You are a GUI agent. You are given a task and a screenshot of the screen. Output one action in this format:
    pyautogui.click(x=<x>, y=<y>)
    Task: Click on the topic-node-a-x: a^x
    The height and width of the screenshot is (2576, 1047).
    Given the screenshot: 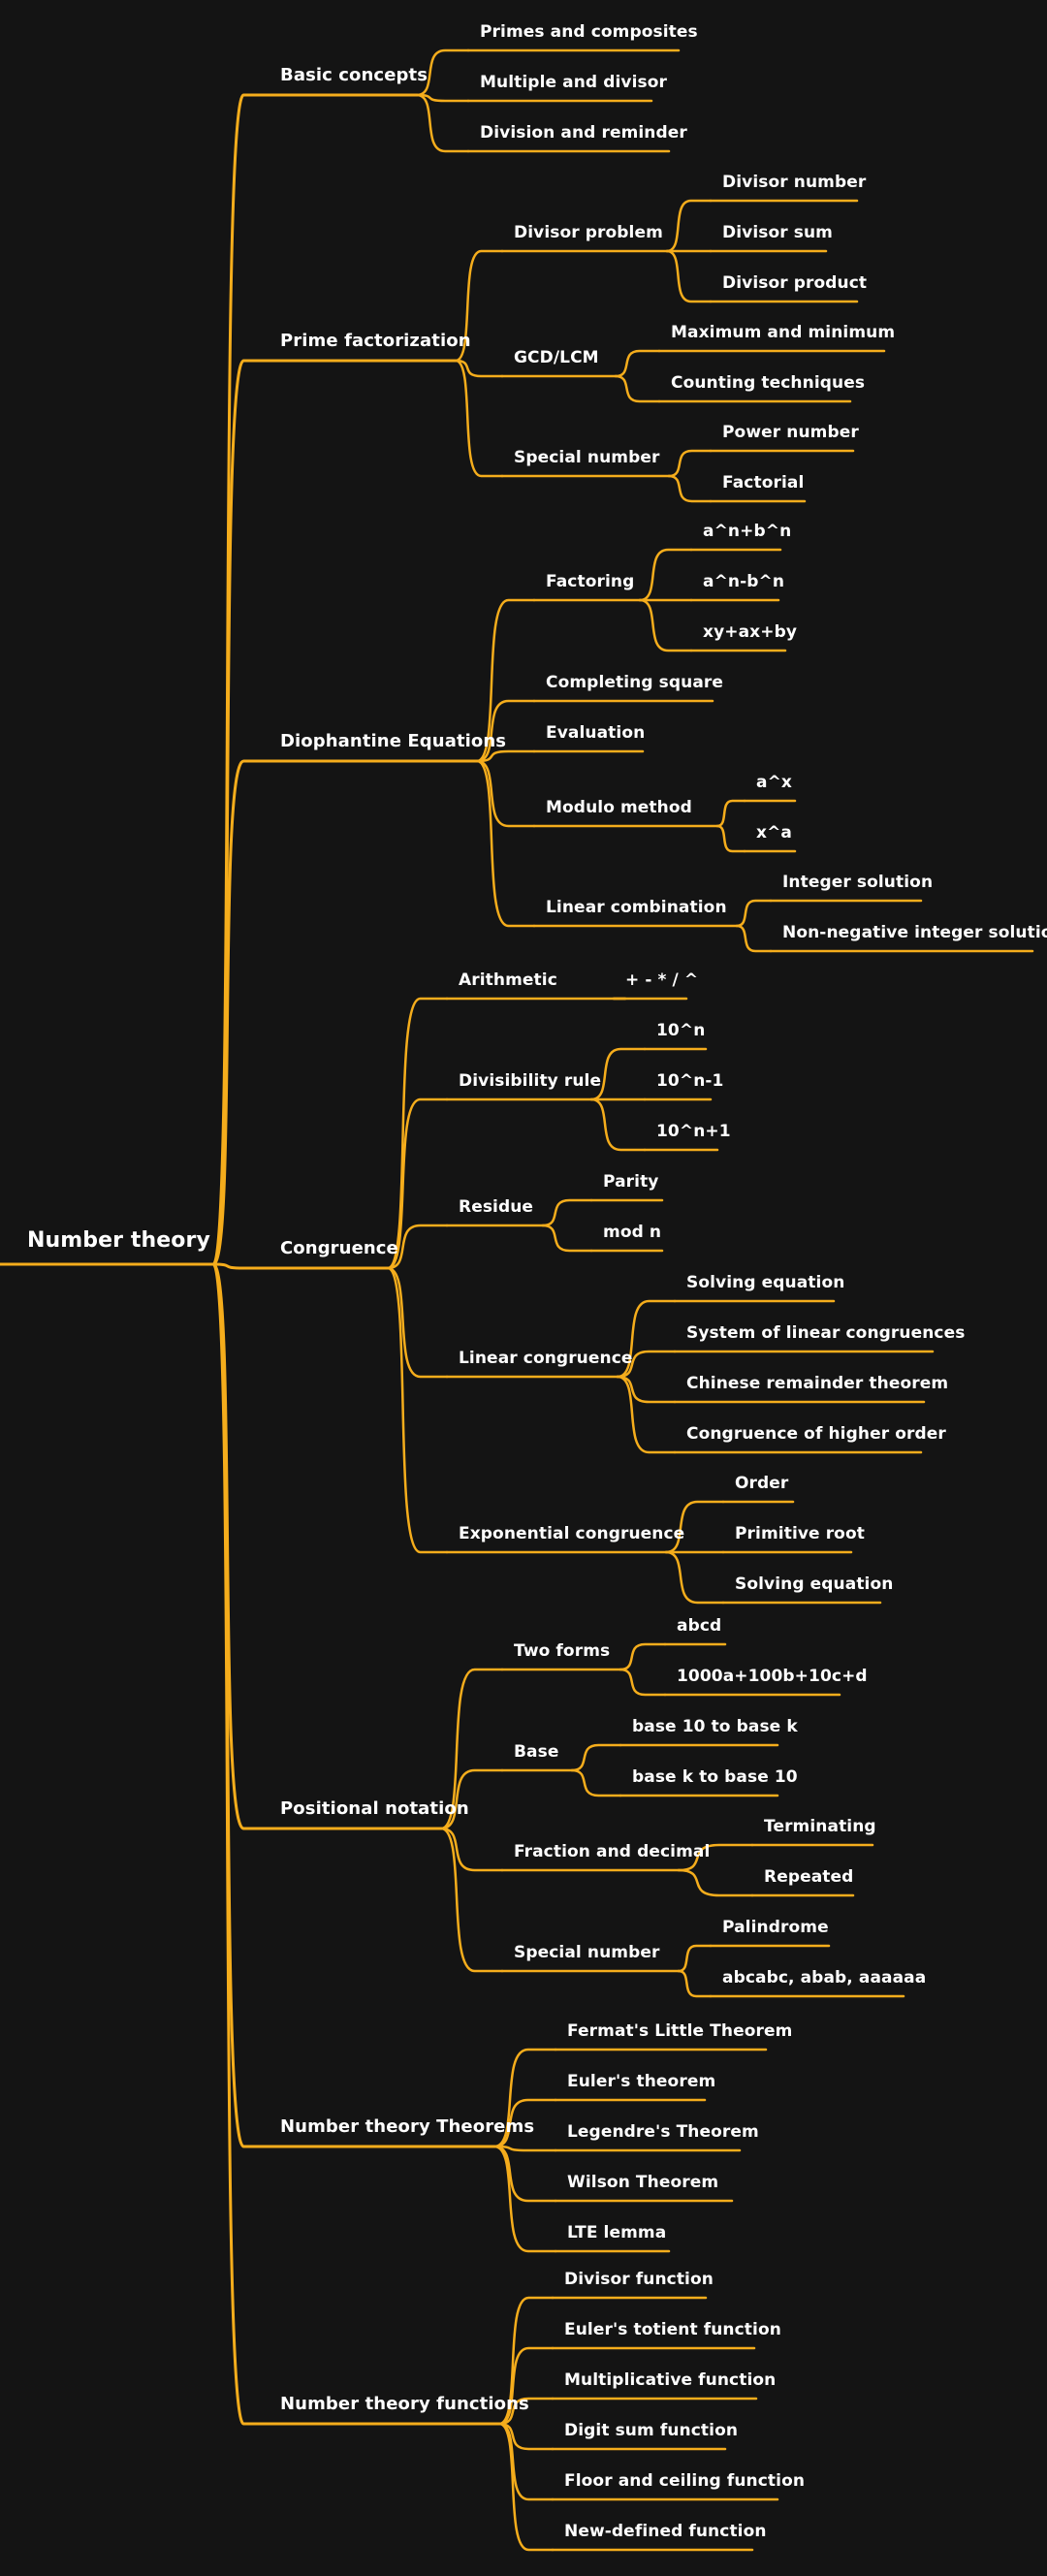 What is the action you would take?
    pyautogui.click(x=774, y=782)
    